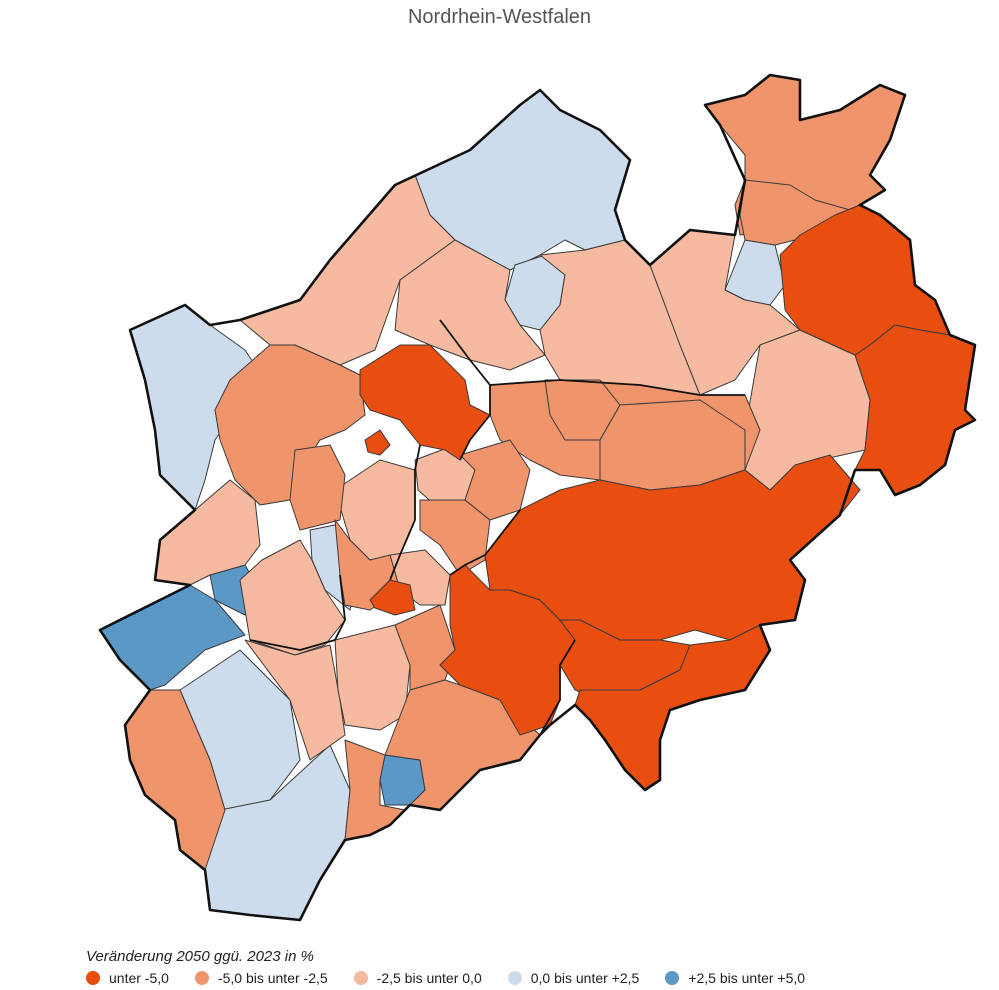 This screenshot has width=999, height=990. I want to click on legend-label: +2,5 bis unter +5,0, so click(747, 978).